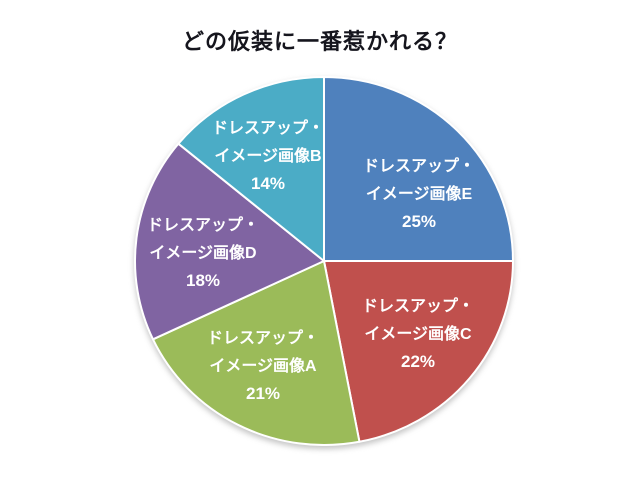 The image size is (640, 481). What do you see at coordinates (203, 252) in the screenshot?
I see `slice-label-D: ドレスアップ・イメージ画像D 18%` at bounding box center [203, 252].